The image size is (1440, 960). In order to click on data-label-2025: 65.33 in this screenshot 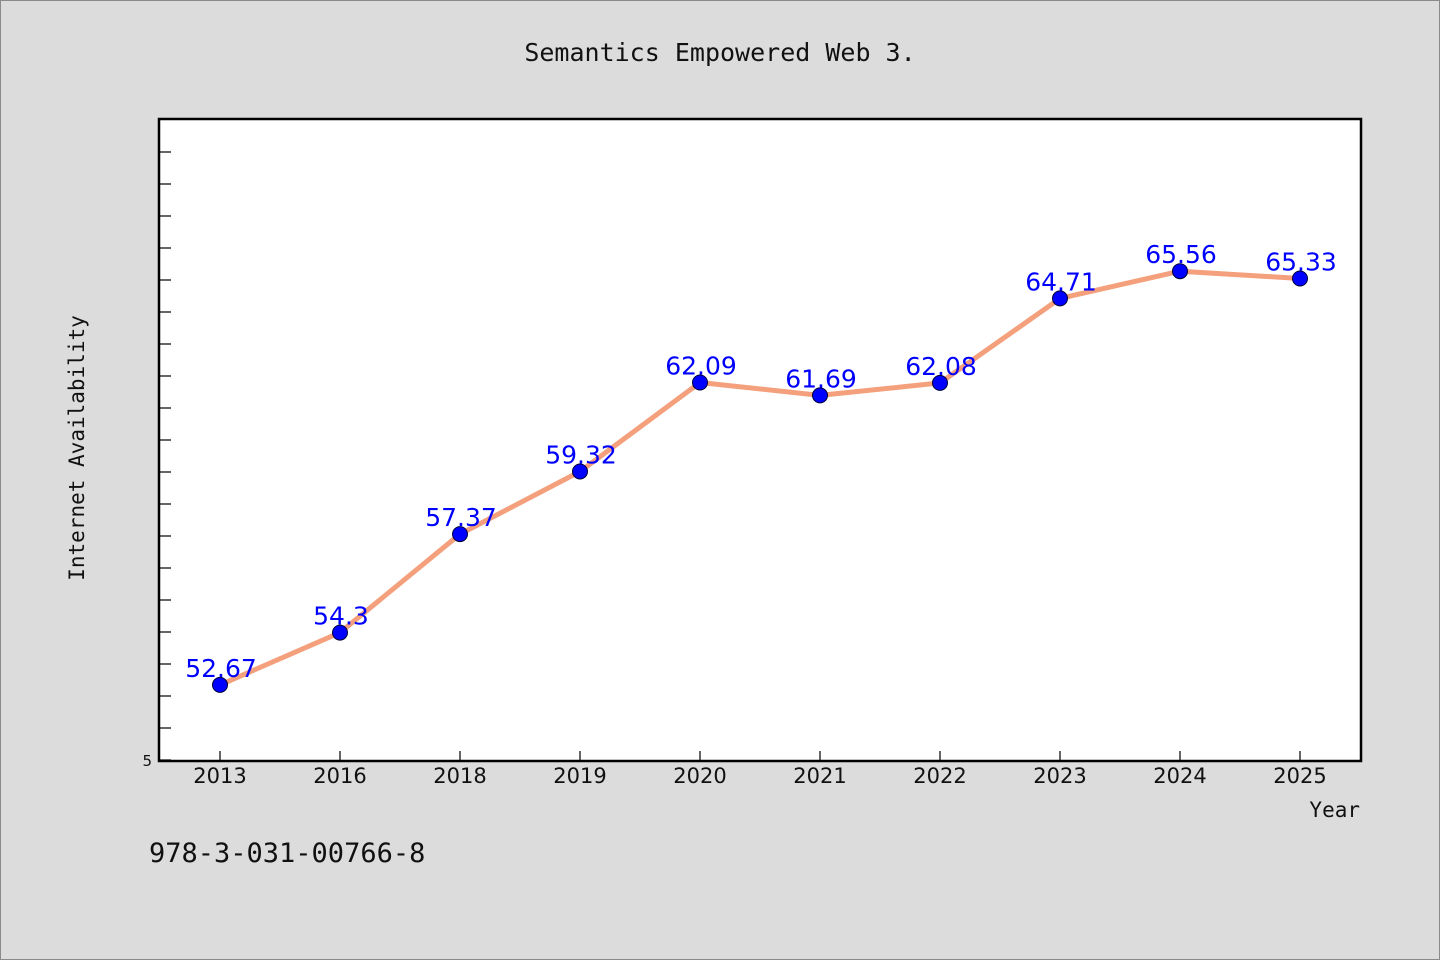, I will do `click(1301, 262)`.